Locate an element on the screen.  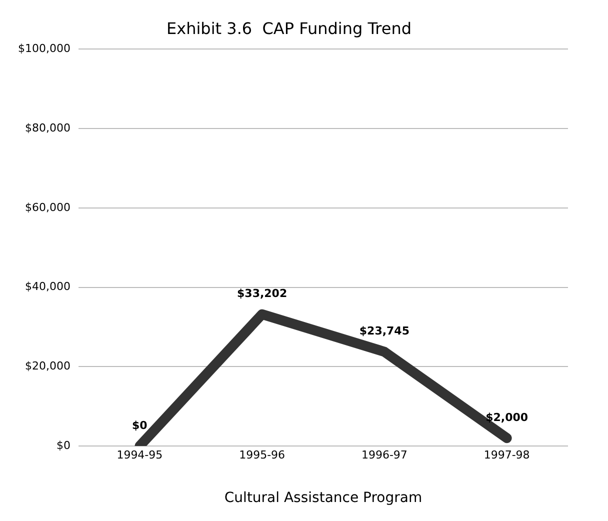
x-tick-label: 1994-95 is located at coordinates (139, 455).